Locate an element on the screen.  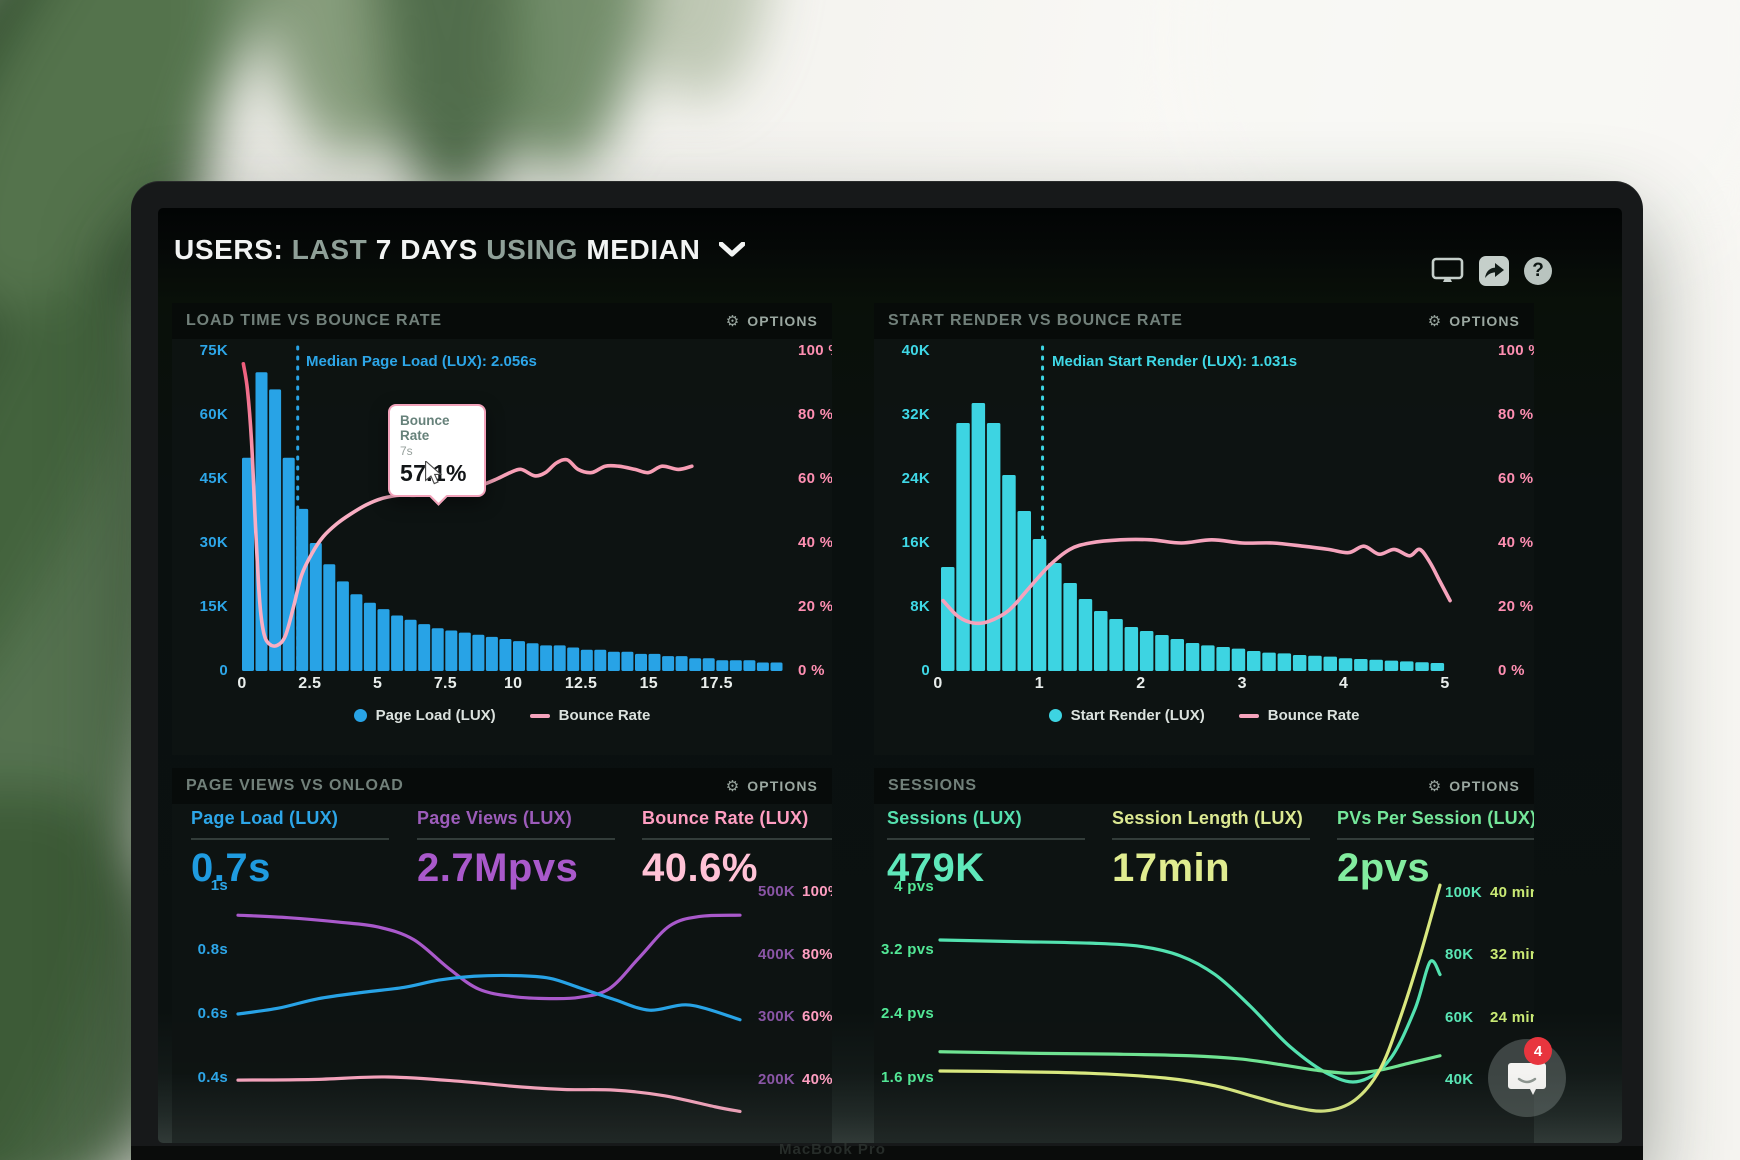
axis-label: 80 % is located at coordinates (1516, 414).